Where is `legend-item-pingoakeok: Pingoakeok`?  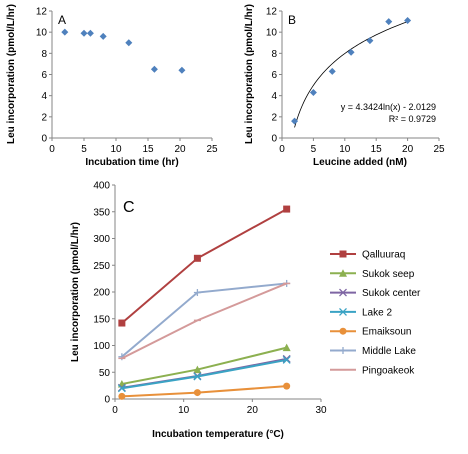
legend-item-pingoakeok: Pingoakeok is located at coordinates (372, 370).